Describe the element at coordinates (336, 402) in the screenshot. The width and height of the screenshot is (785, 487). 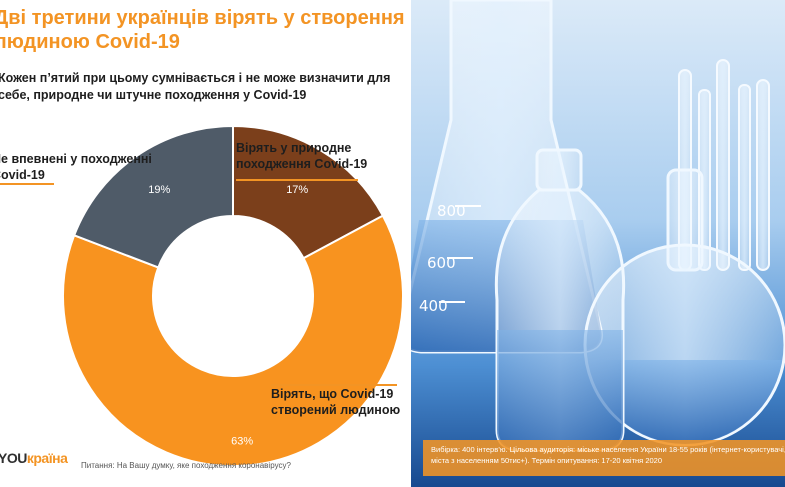
I see `callout-human-created: Вірять, що Covid-19 створений людиною` at that location.